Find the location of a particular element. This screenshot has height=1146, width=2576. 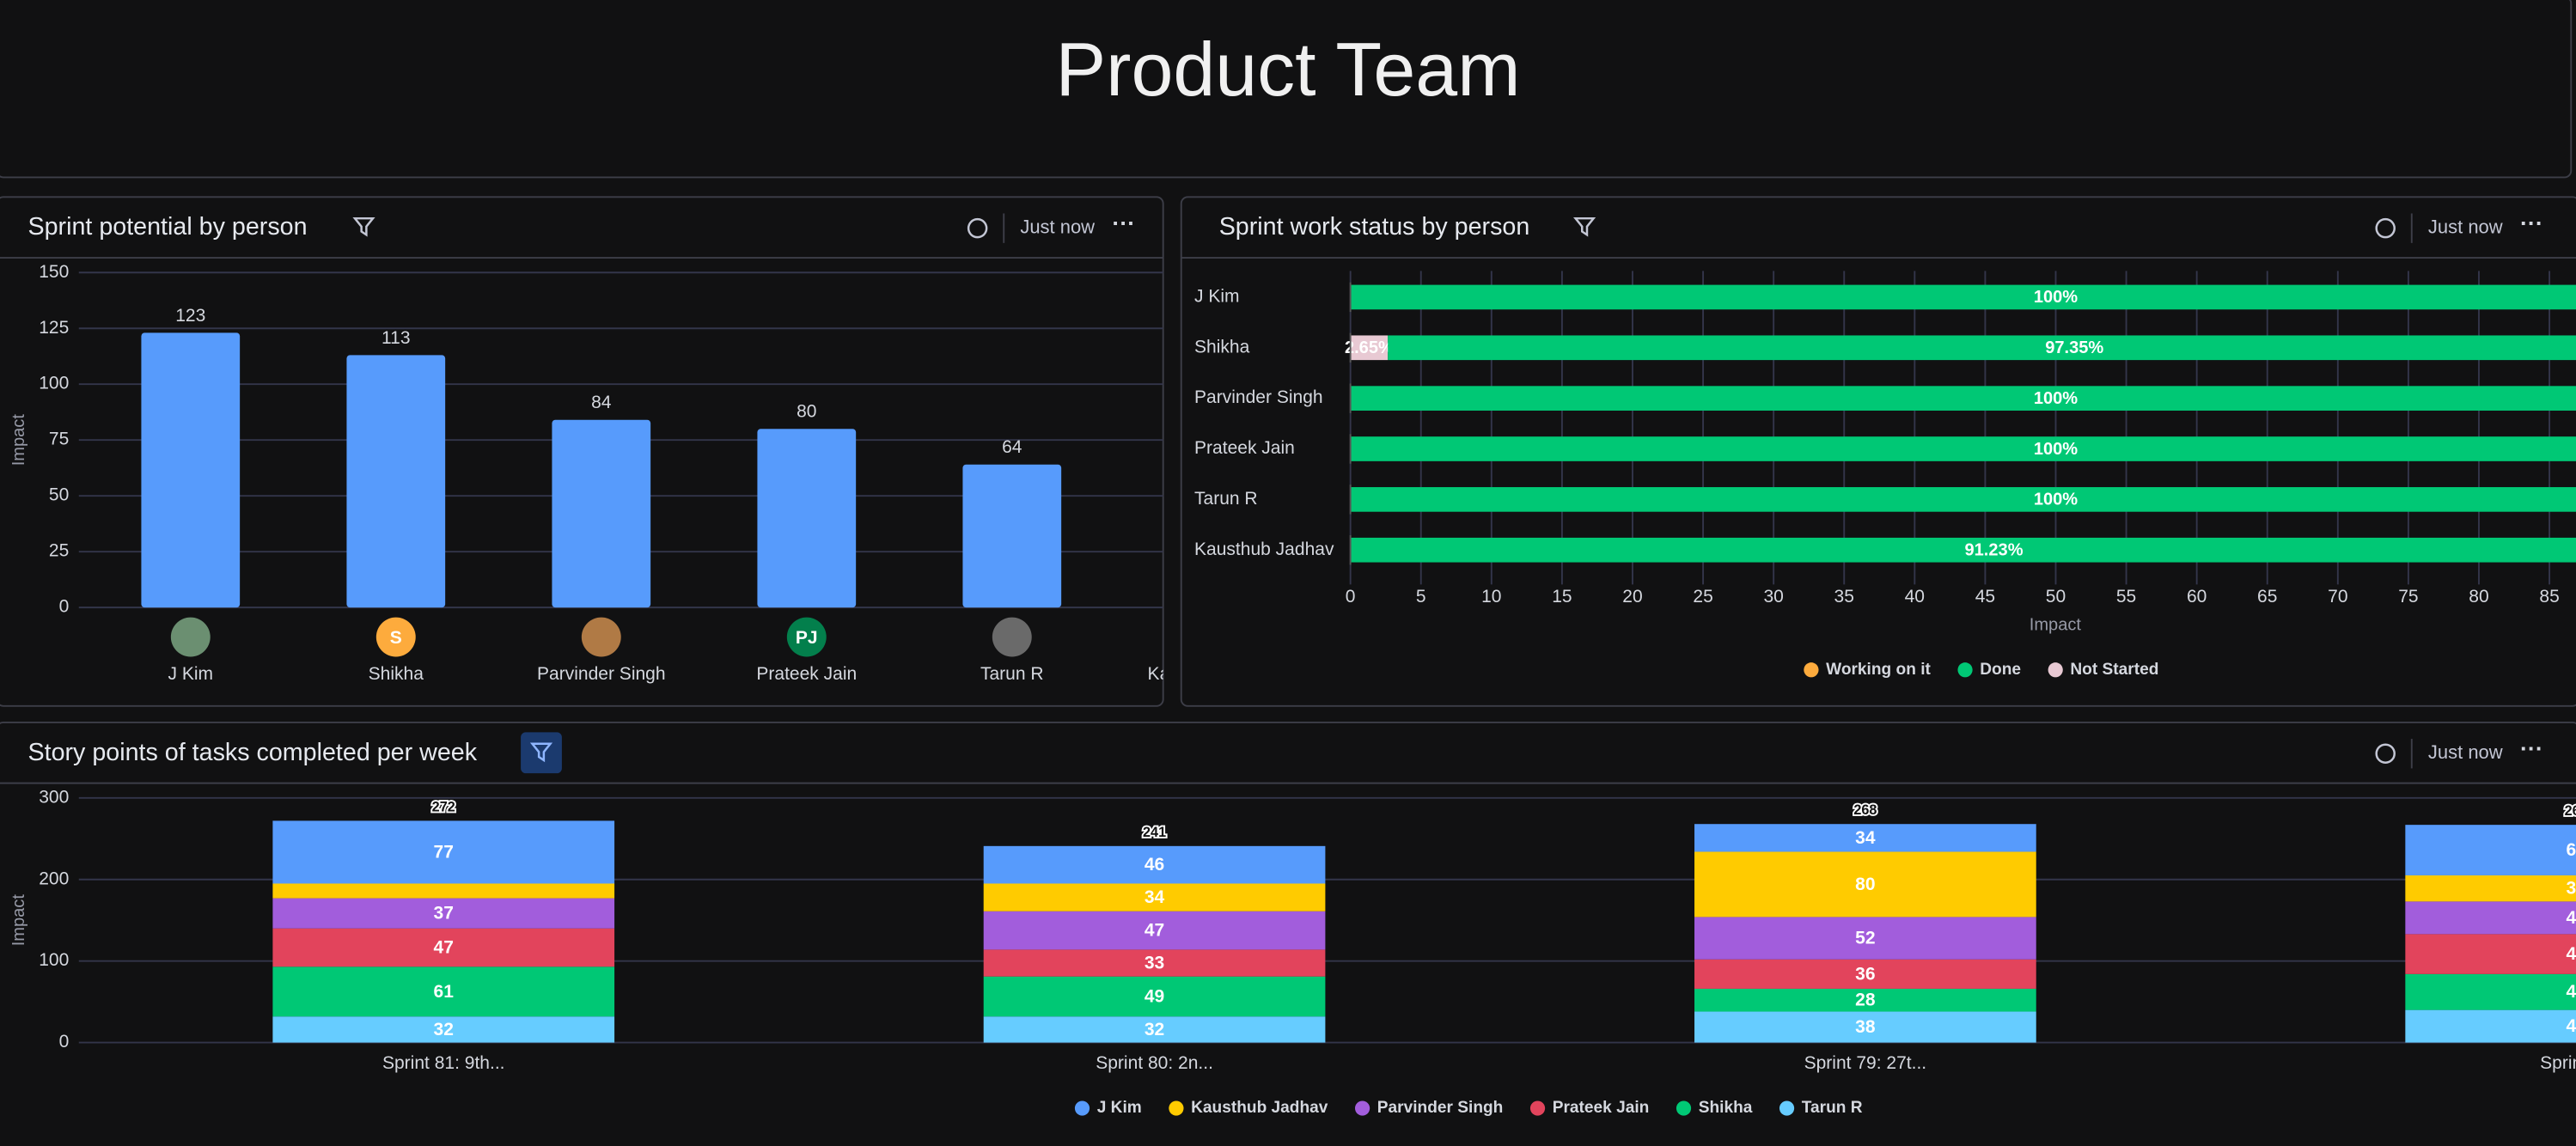

avatar-initials: PJ is located at coordinates (807, 638).